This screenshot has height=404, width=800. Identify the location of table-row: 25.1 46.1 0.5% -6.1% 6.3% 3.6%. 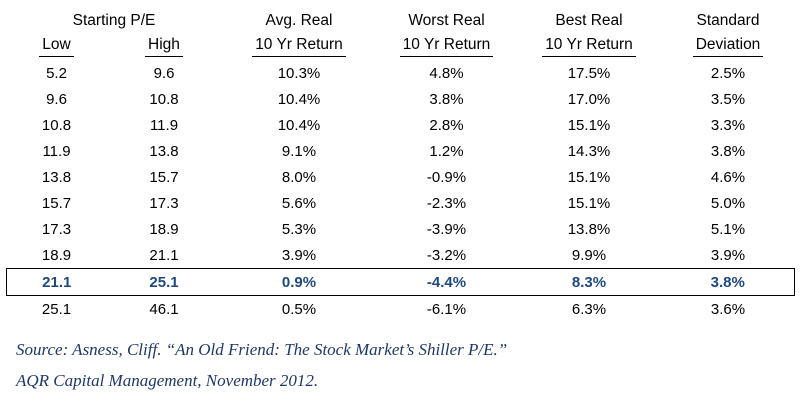
(401, 309).